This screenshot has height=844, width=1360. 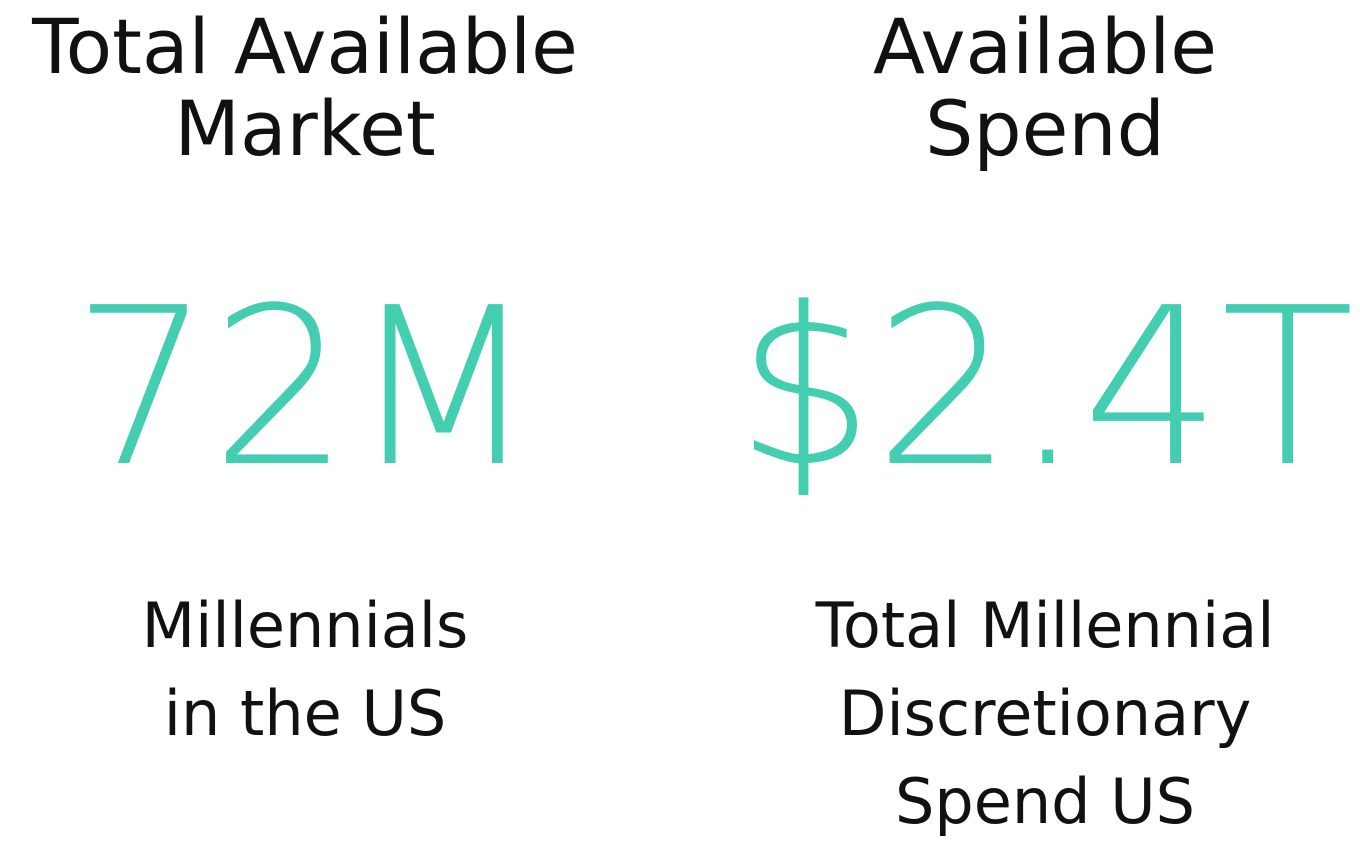 I want to click on stat-caption-line: Spend US, so click(x=1045, y=801).